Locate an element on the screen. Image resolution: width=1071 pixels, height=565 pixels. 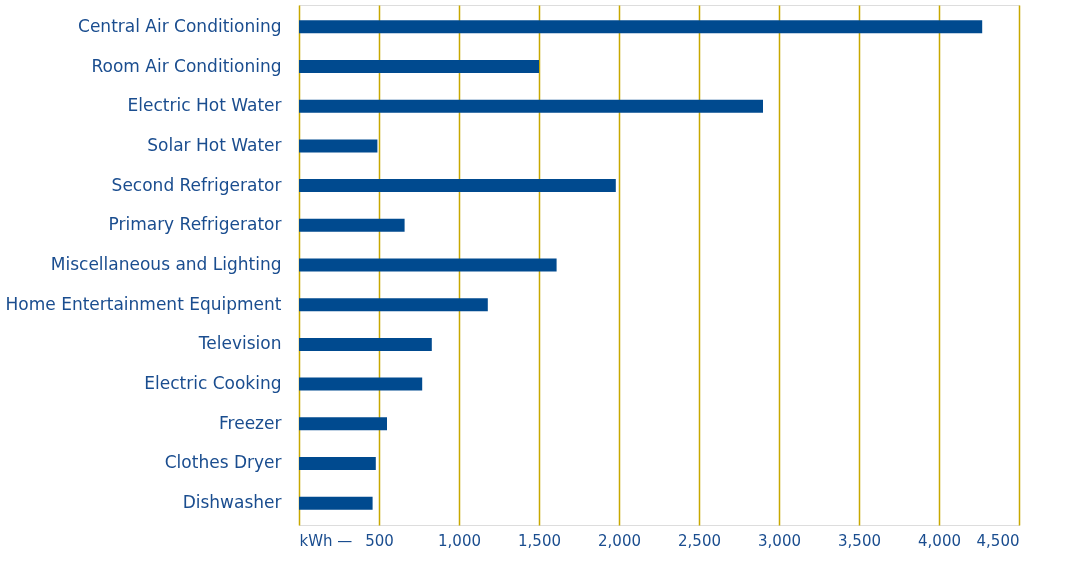
x-tick-label: 3,500 is located at coordinates (859, 540).